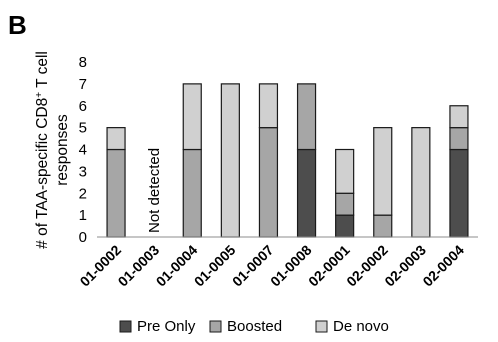 The image size is (498, 342). Describe the element at coordinates (101, 266) in the screenshot. I see `x-tick-label: 01-0002` at that location.